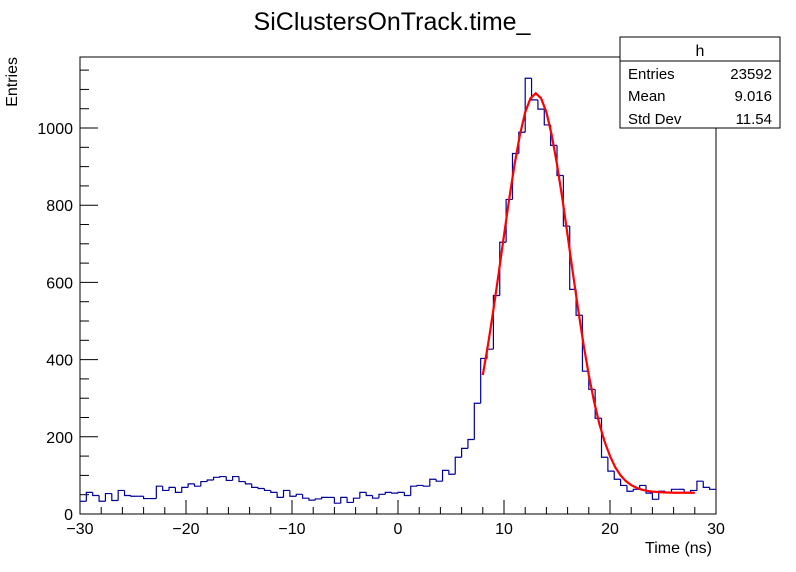 This screenshot has height=572, width=796. I want to click on stats-entries-value: 23592, so click(751, 74).